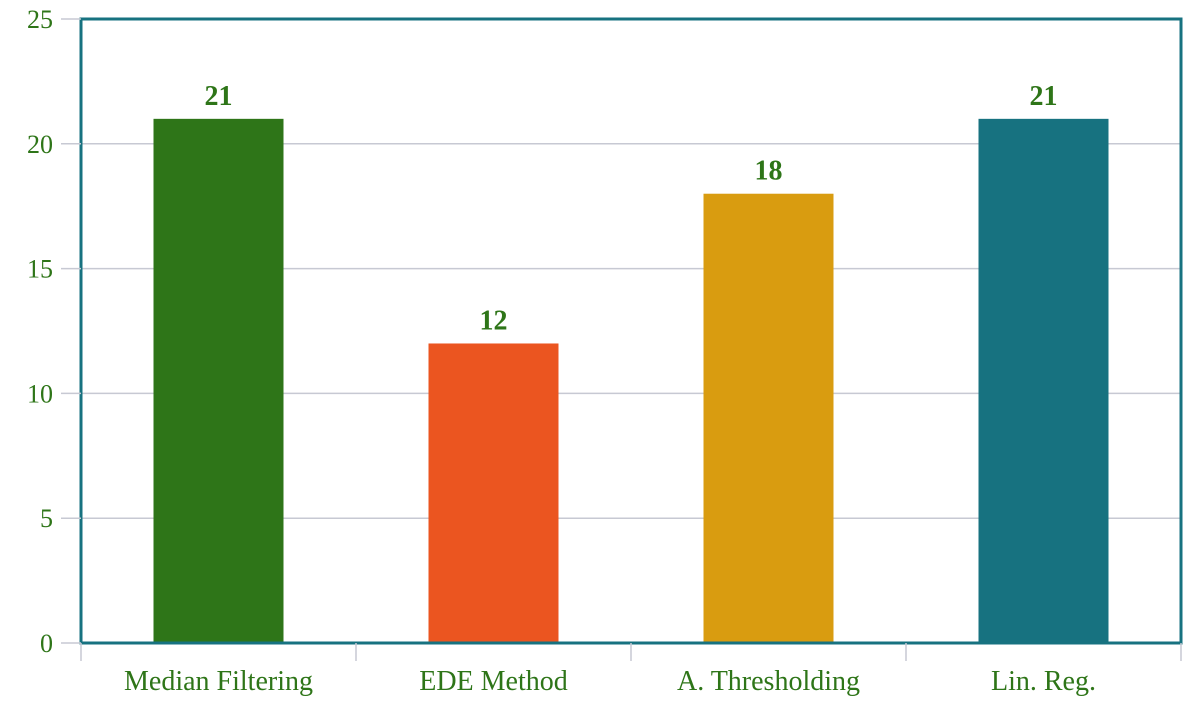 Image resolution: width=1192 pixels, height=710 pixels. I want to click on y-tick-label: 15, so click(40, 269).